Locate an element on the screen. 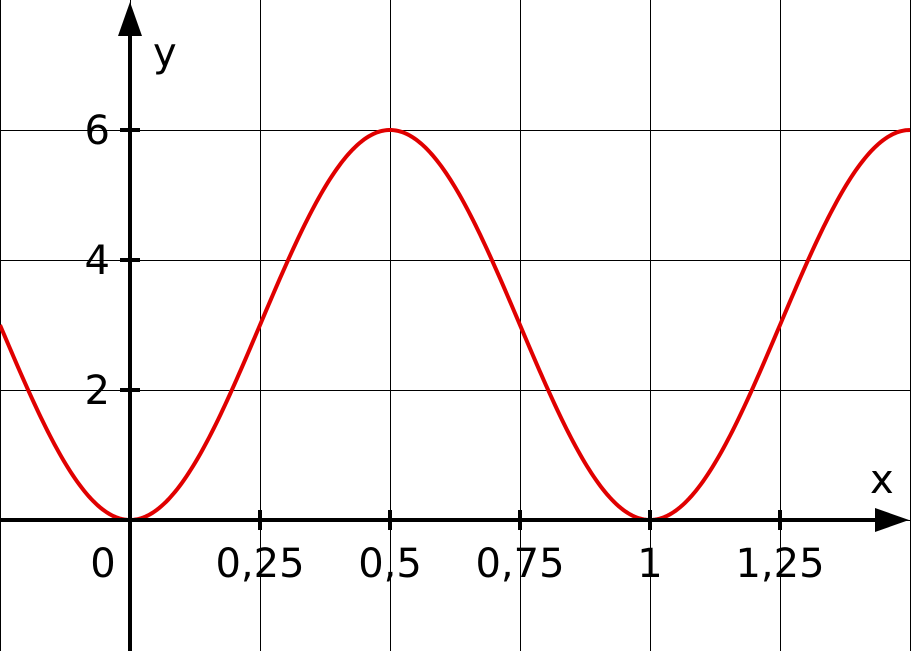 The width and height of the screenshot is (911, 651). y-tick-label: 6 is located at coordinates (97, 131).